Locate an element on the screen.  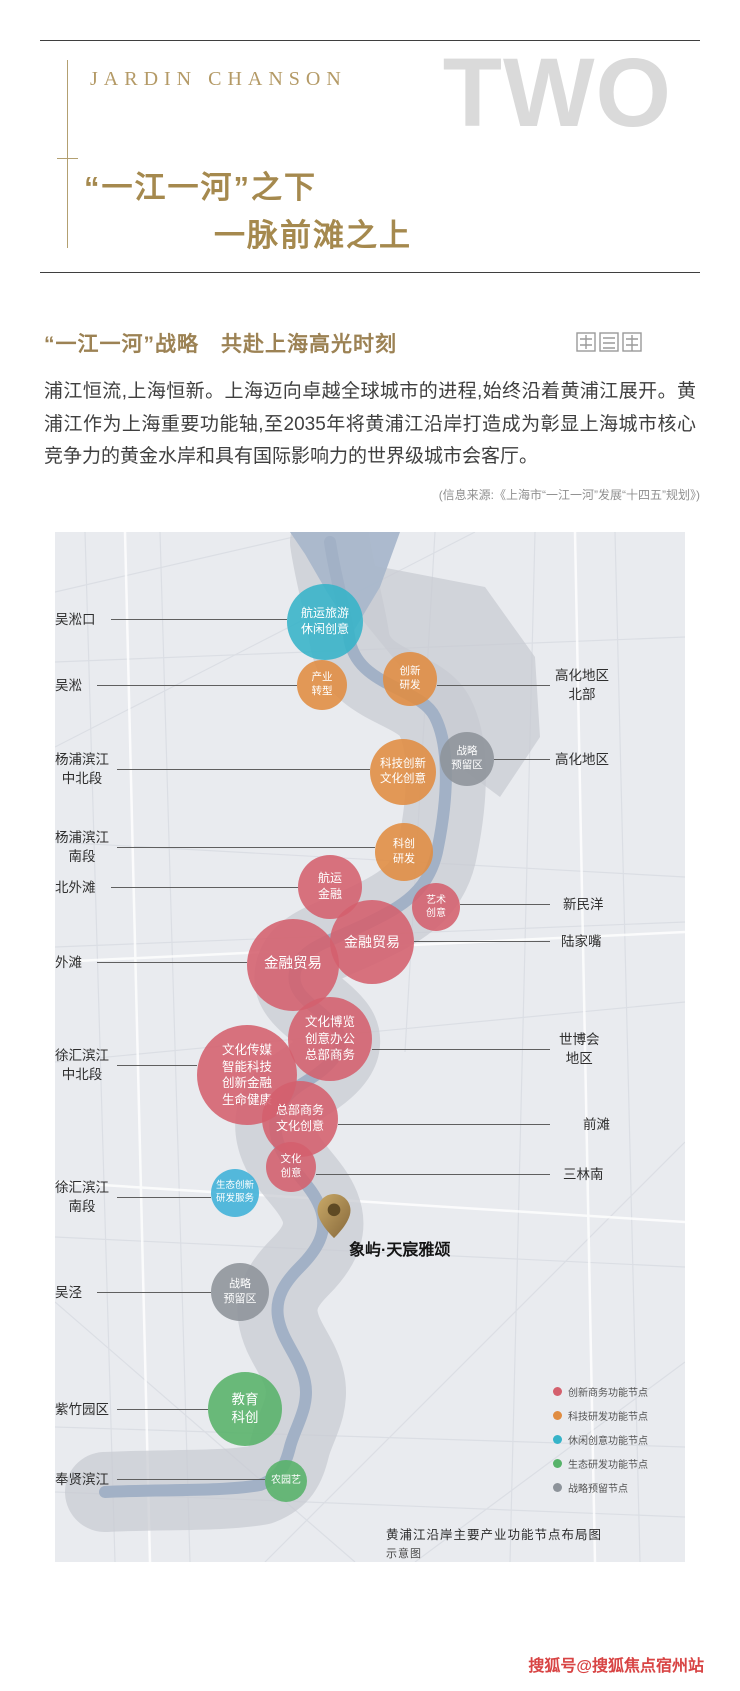
map-caption-note: 示意图 is located at coordinates (404, 1554).